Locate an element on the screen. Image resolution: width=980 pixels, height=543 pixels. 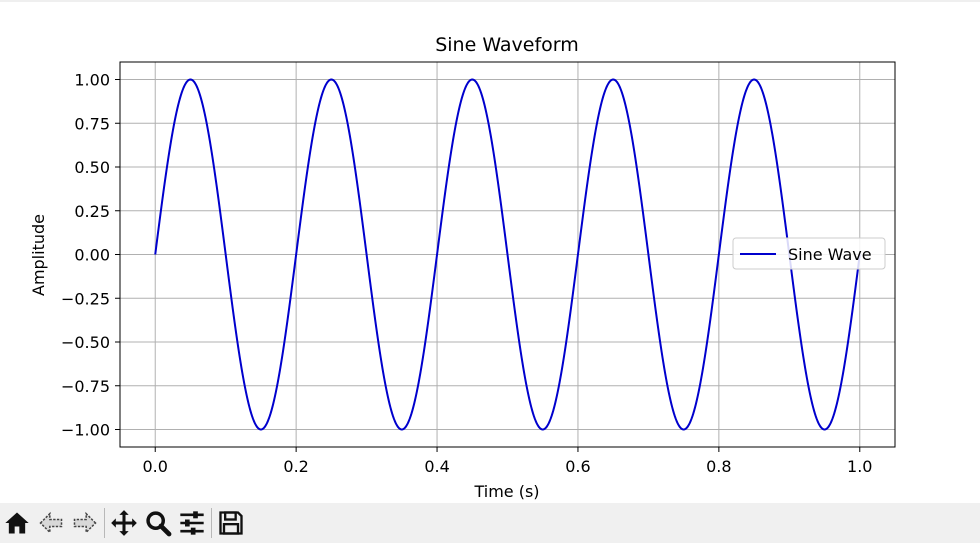
sliders-icon is located at coordinates (192, 523).